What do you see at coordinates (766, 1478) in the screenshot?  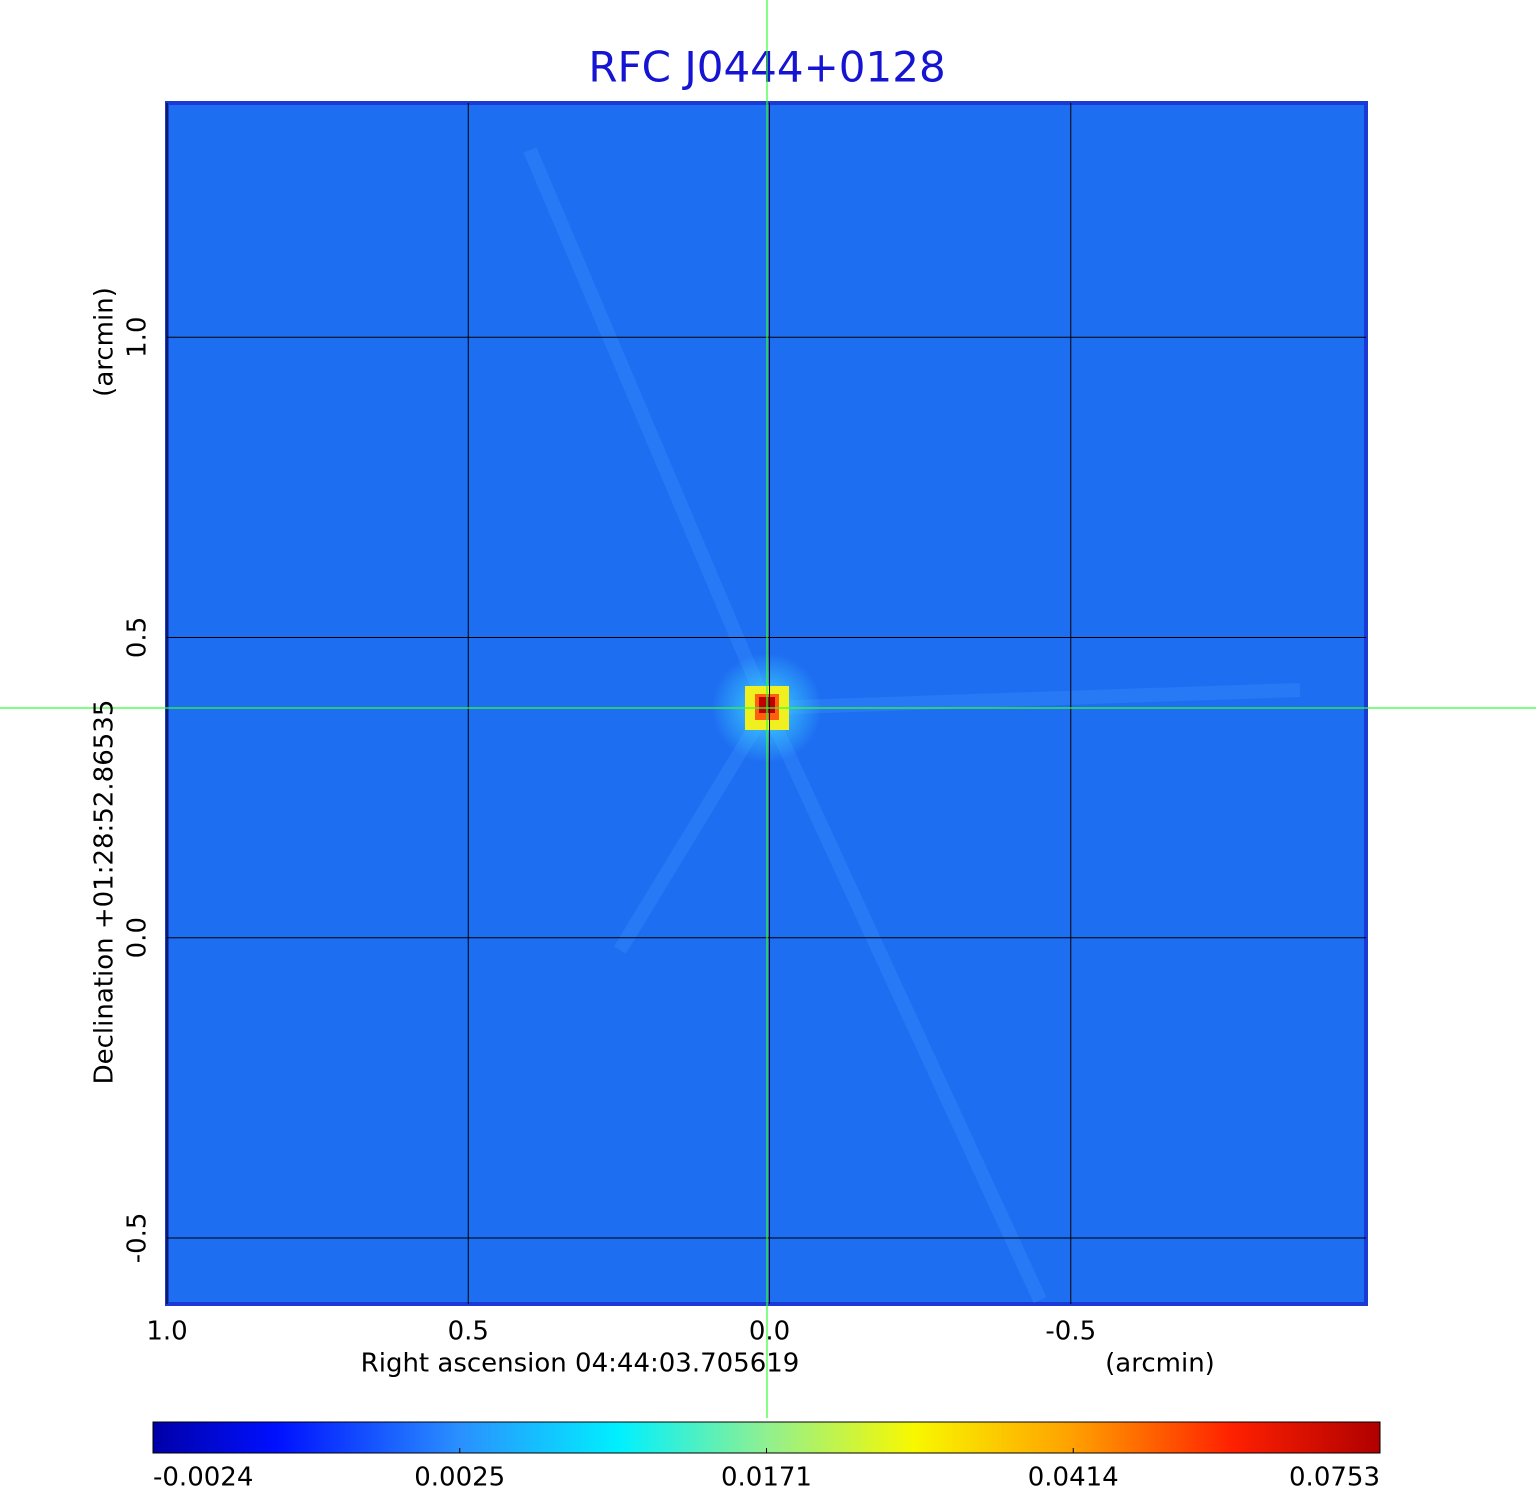 I see `colorbar-tick-label: 0.0171` at bounding box center [766, 1478].